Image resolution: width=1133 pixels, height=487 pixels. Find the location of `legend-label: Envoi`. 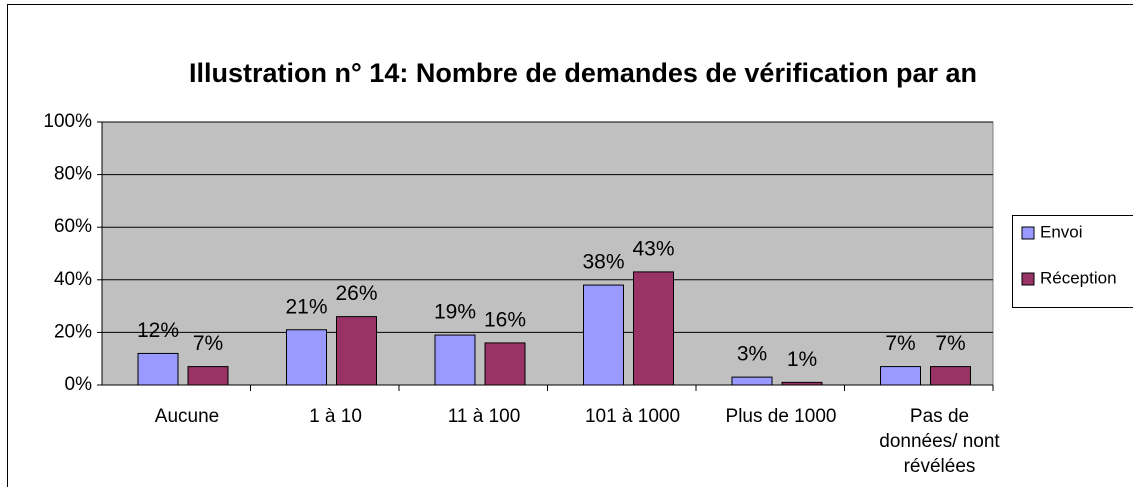

legend-label: Envoi is located at coordinates (1061, 231).